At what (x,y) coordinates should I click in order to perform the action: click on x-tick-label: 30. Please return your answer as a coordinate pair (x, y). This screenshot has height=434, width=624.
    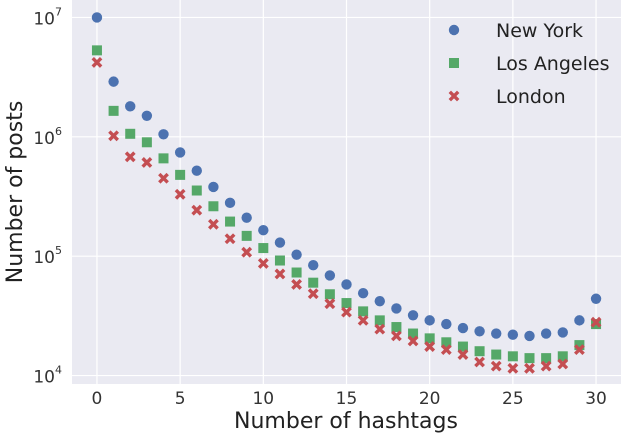
    Looking at the image, I should click on (596, 399).